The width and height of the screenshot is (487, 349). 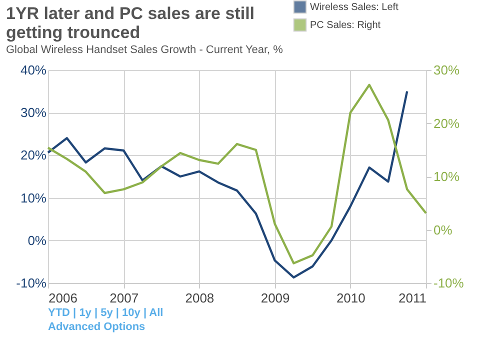 What do you see at coordinates (130, 23) in the screenshot?
I see `chart-title: 1YR later and PC sales are still getting trounced` at bounding box center [130, 23].